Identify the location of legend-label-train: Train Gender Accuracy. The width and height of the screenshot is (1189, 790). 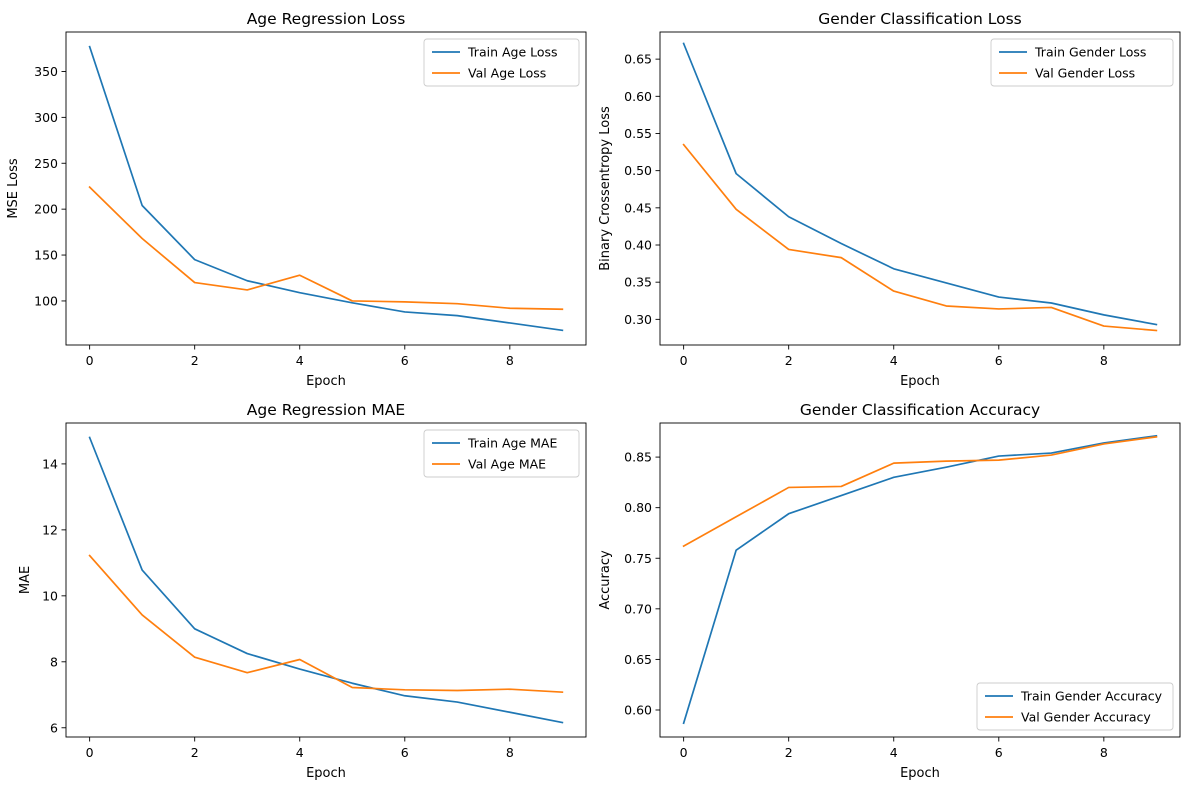
(1091, 696).